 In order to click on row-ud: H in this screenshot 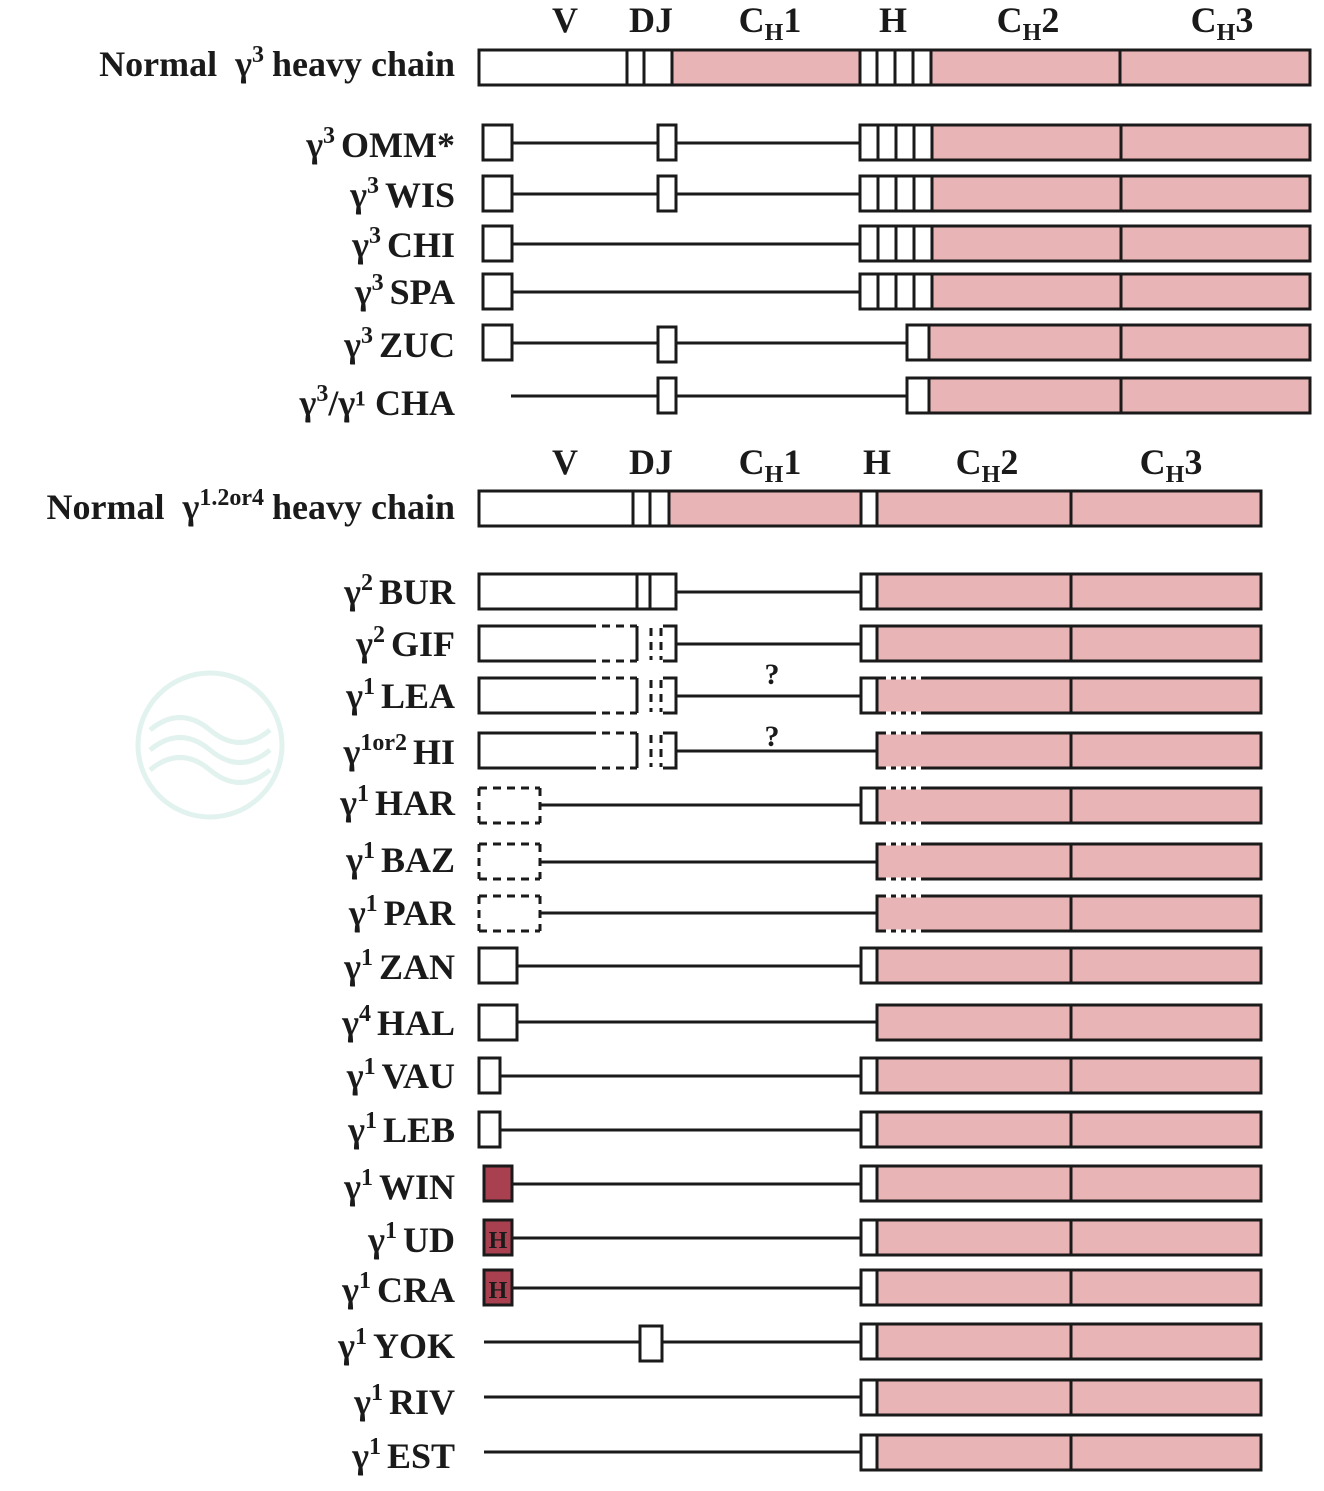, I will do `click(872, 1237)`.